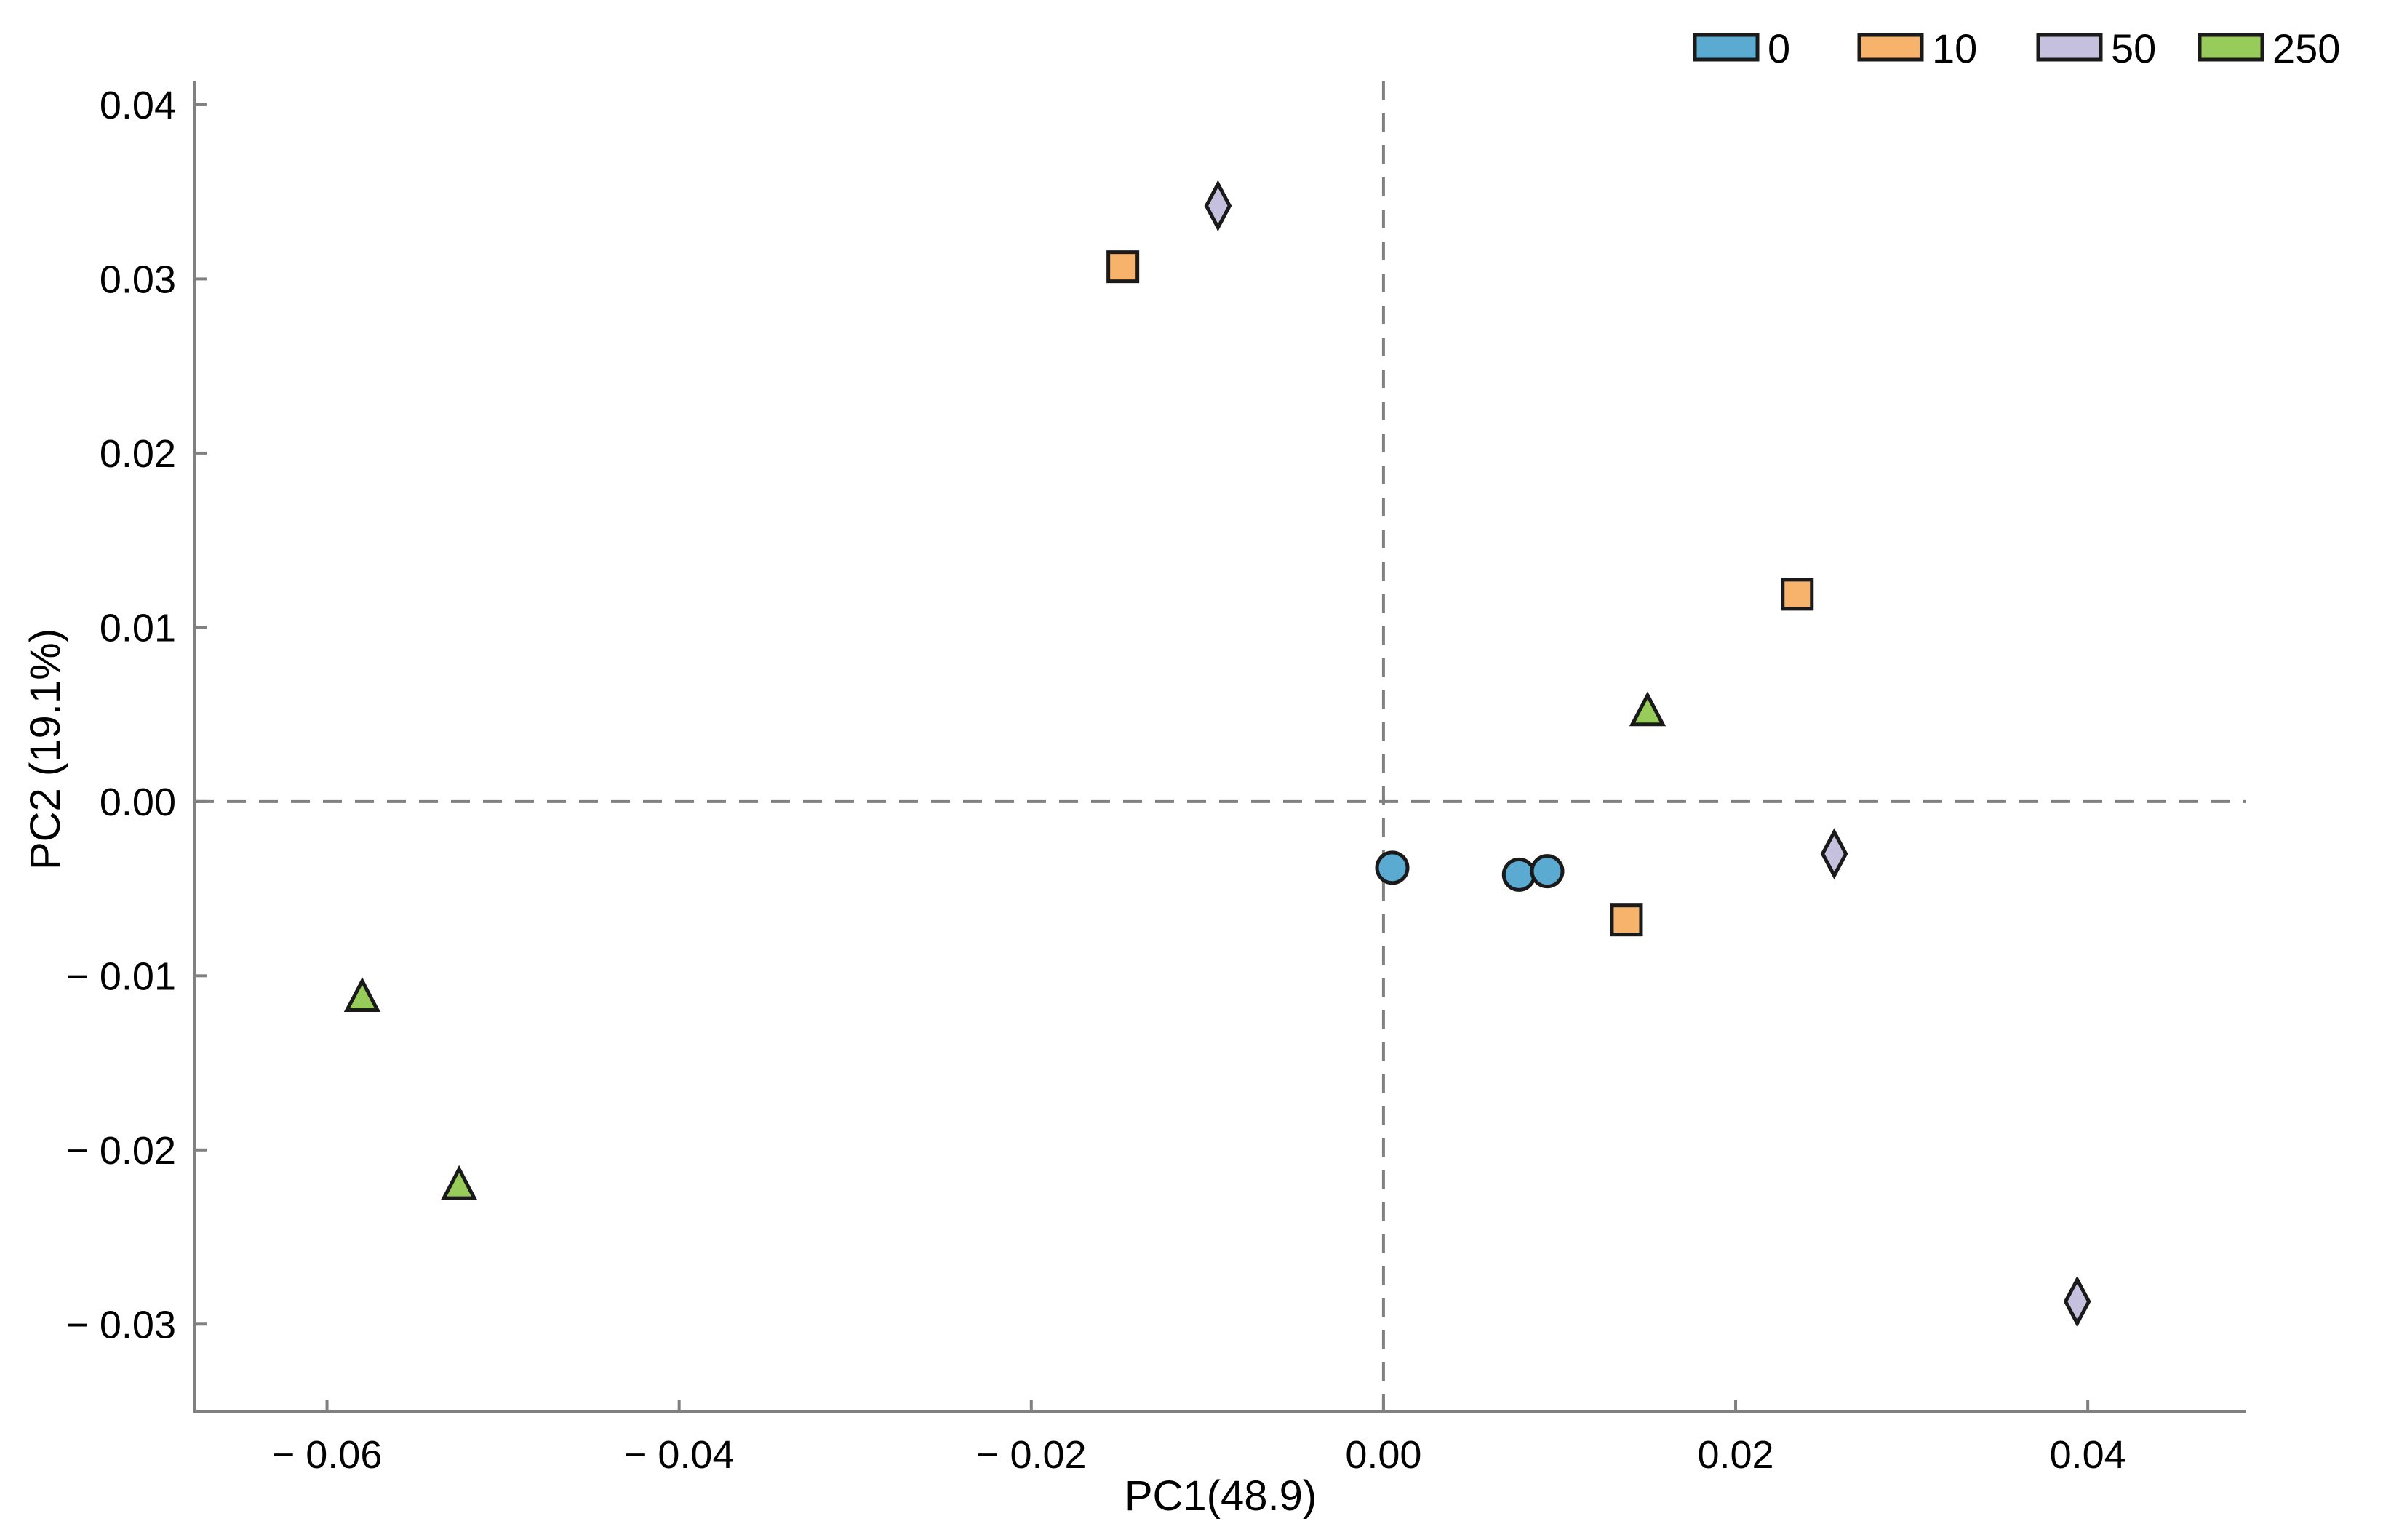 The width and height of the screenshot is (2383, 1540). What do you see at coordinates (1031, 1455) in the screenshot?
I see `x-tick-label: − 0.02` at bounding box center [1031, 1455].